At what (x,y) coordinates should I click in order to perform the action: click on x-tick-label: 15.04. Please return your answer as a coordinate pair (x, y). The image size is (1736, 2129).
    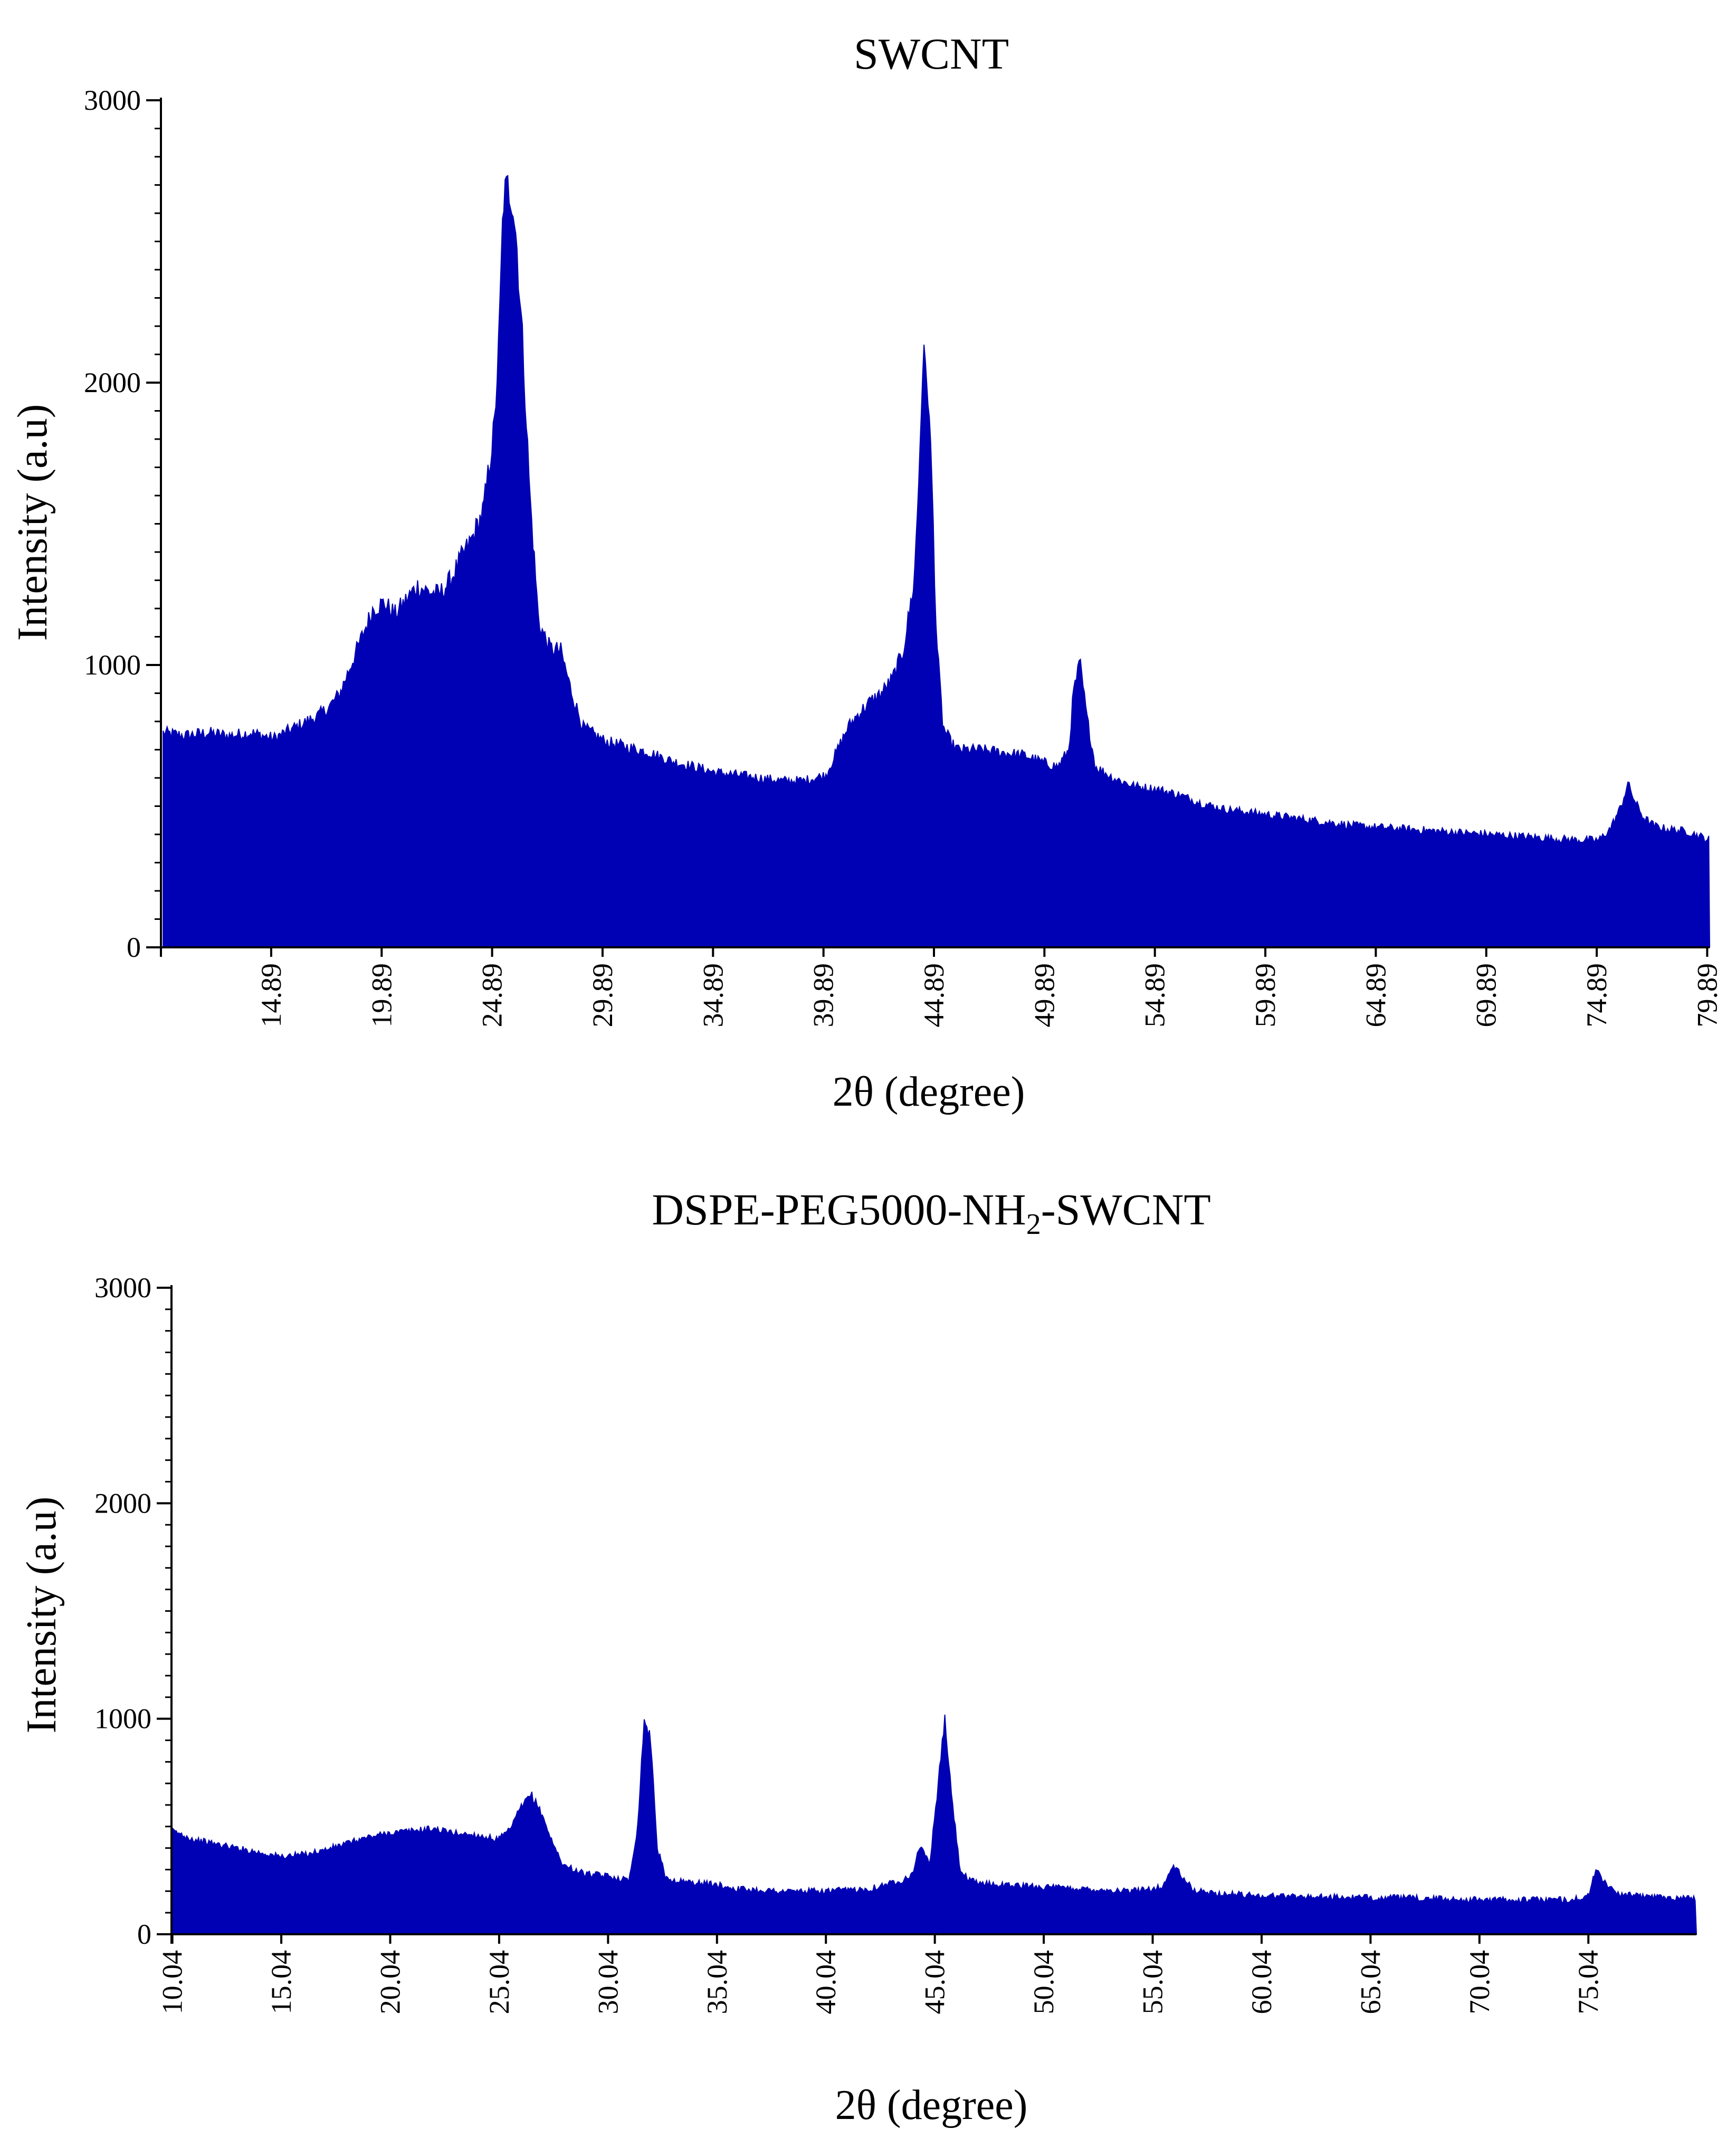
    Looking at the image, I should click on (281, 1982).